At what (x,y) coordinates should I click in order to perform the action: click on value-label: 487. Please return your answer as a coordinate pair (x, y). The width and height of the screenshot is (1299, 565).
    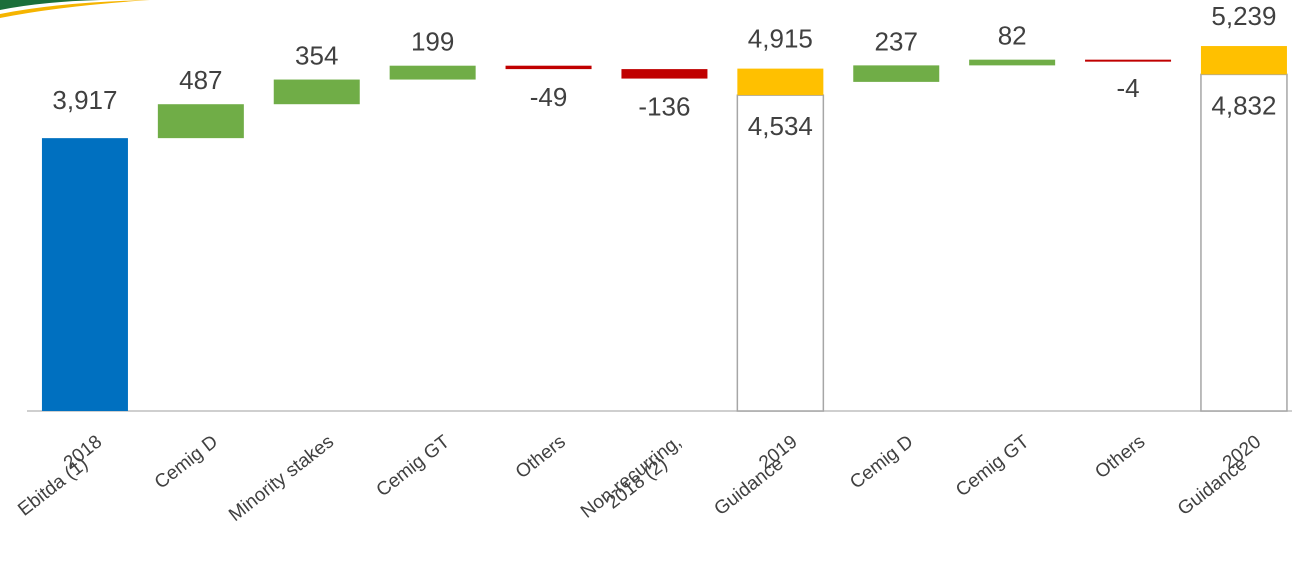
    Looking at the image, I should click on (200, 80).